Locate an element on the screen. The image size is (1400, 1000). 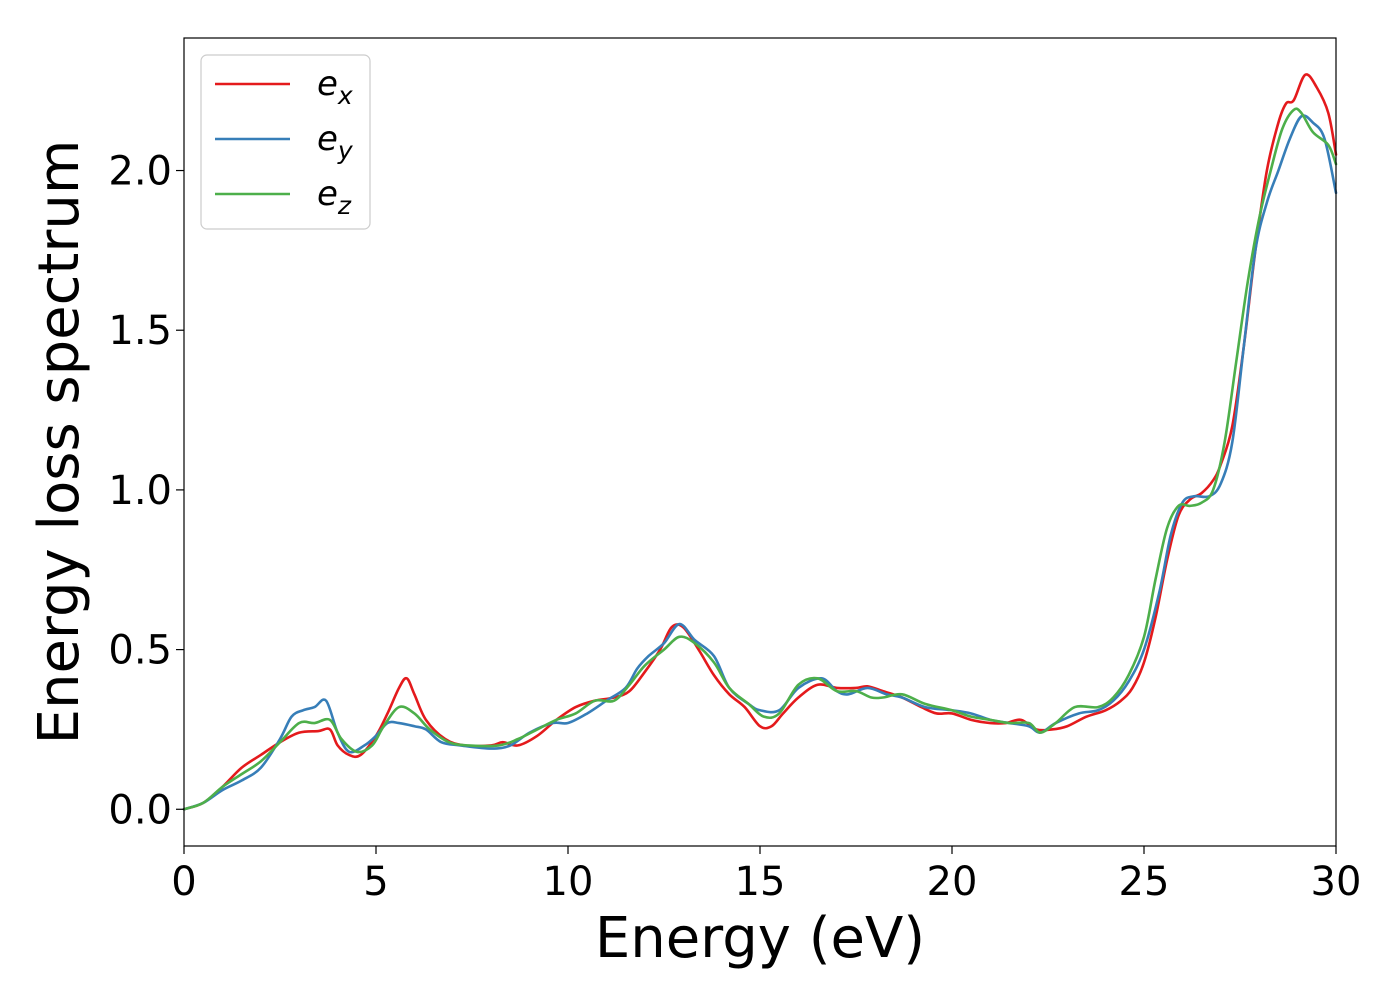
x-axis-ticks: 0 5 10 15 20 25 30 is located at coordinates (766, 875).